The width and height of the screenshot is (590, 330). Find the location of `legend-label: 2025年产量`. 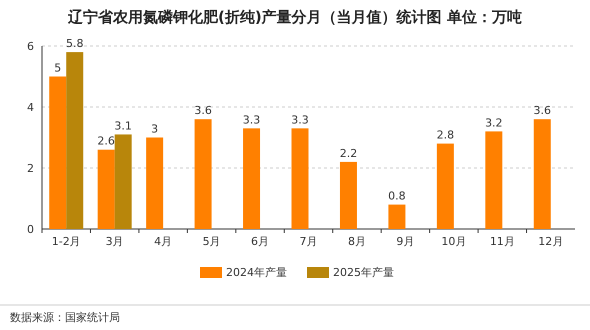

legend-label: 2025年产量 is located at coordinates (363, 272).